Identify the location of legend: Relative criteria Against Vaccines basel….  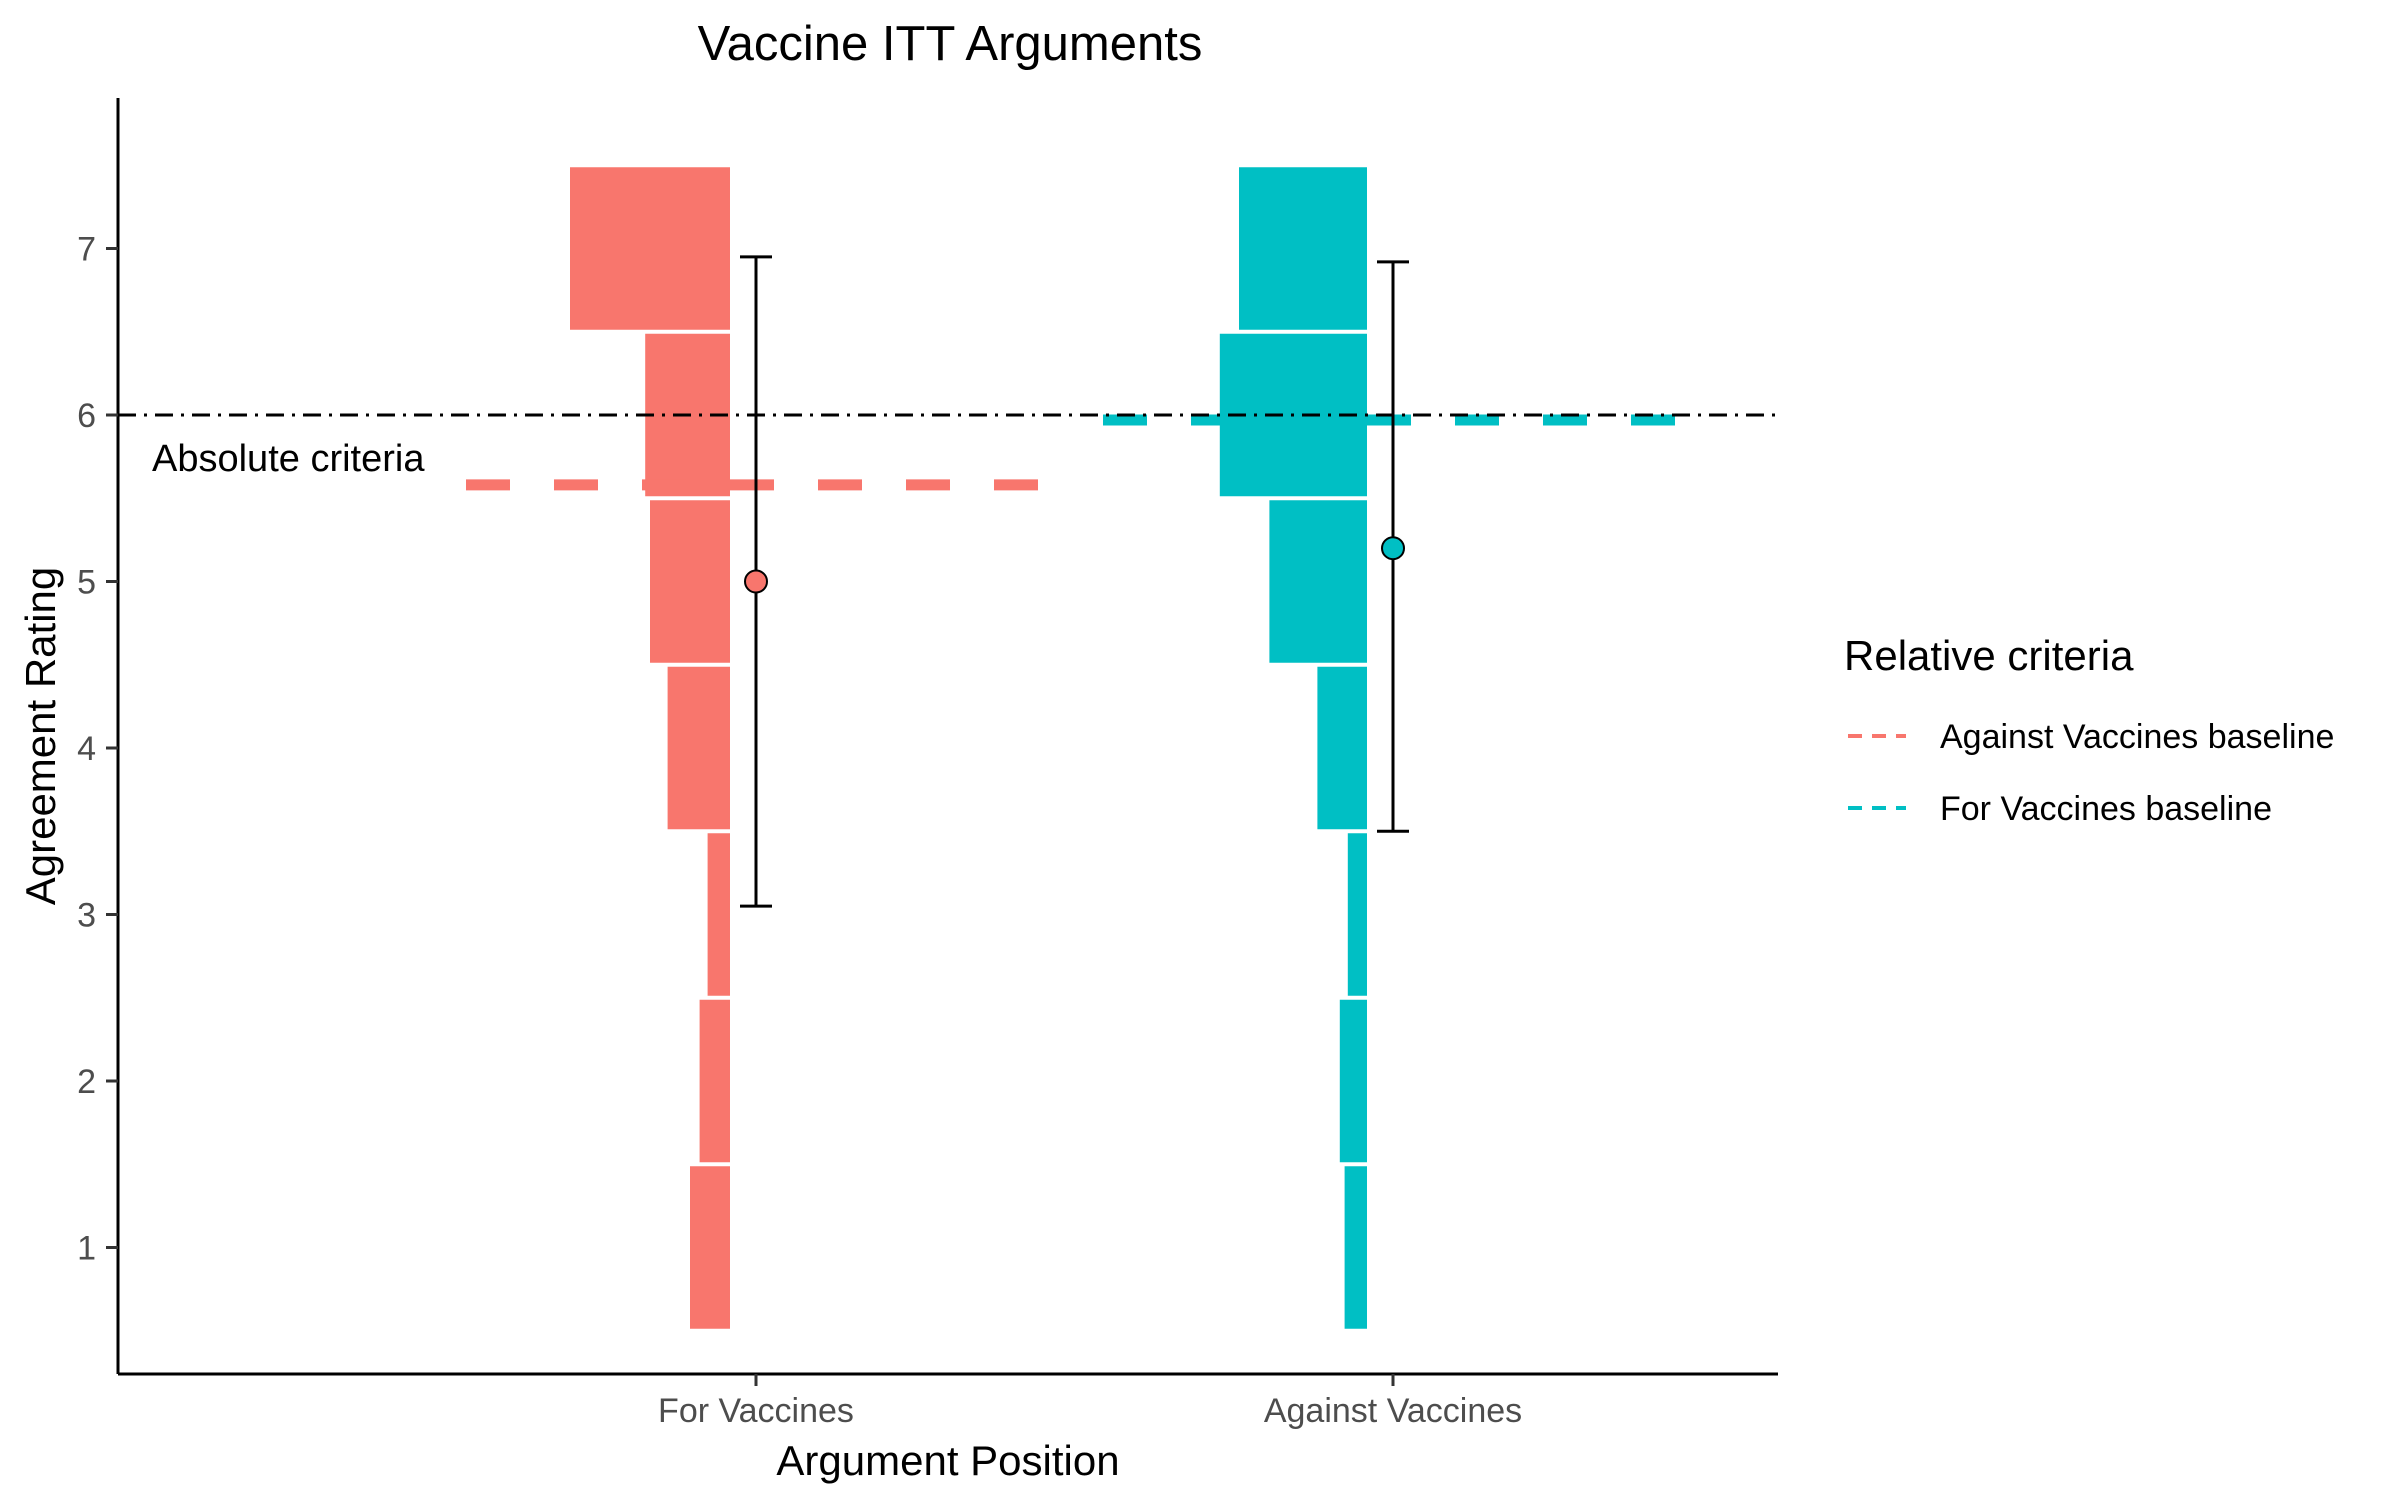
(2089, 730).